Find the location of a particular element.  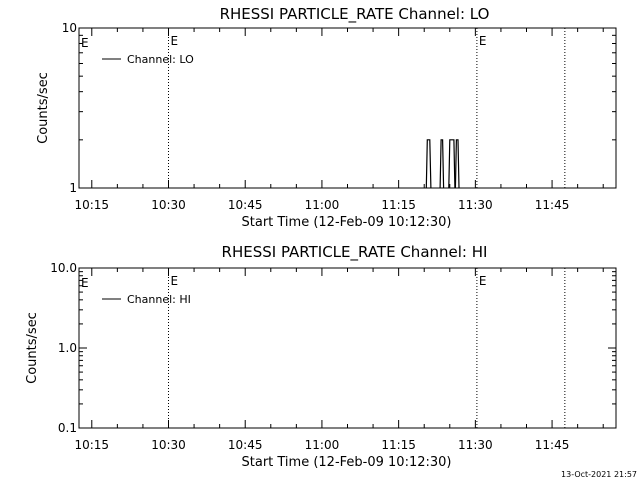

y-tick-label: 10.0 is located at coordinates (63, 268).